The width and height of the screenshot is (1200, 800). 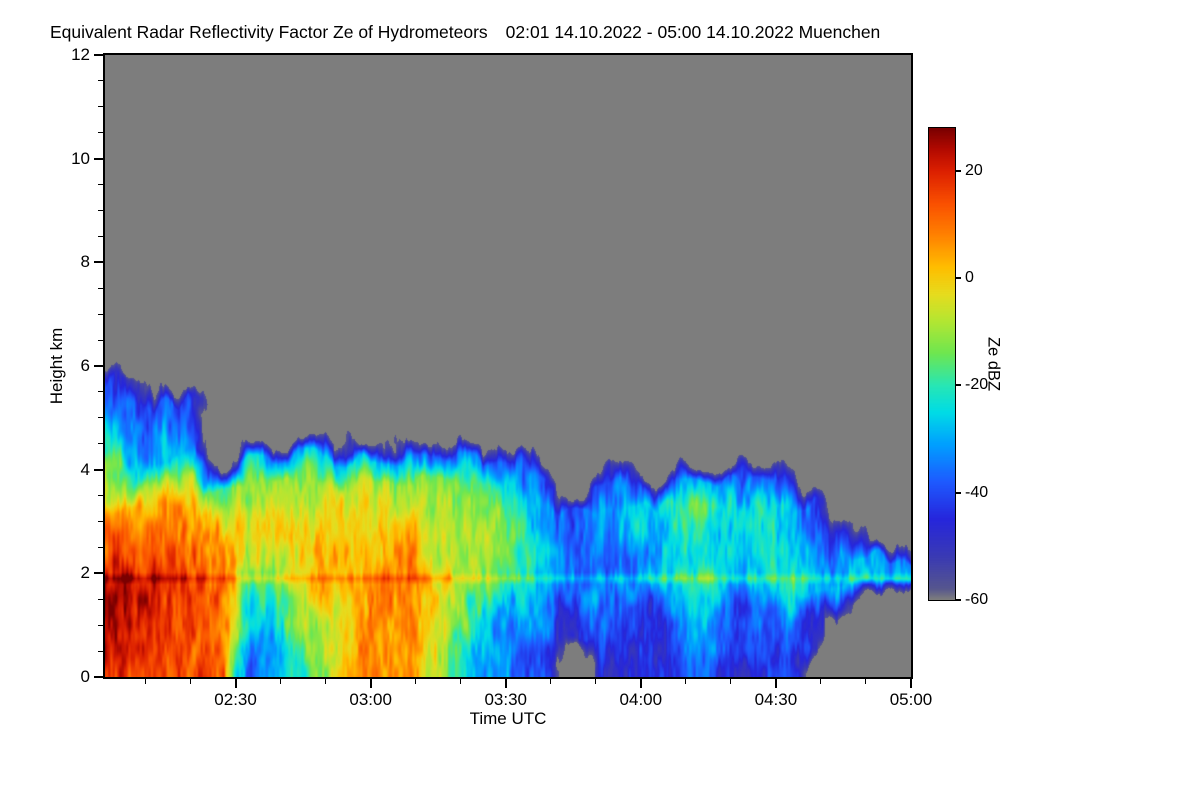 What do you see at coordinates (505, 699) in the screenshot?
I see `x-tick-label: 03:30` at bounding box center [505, 699].